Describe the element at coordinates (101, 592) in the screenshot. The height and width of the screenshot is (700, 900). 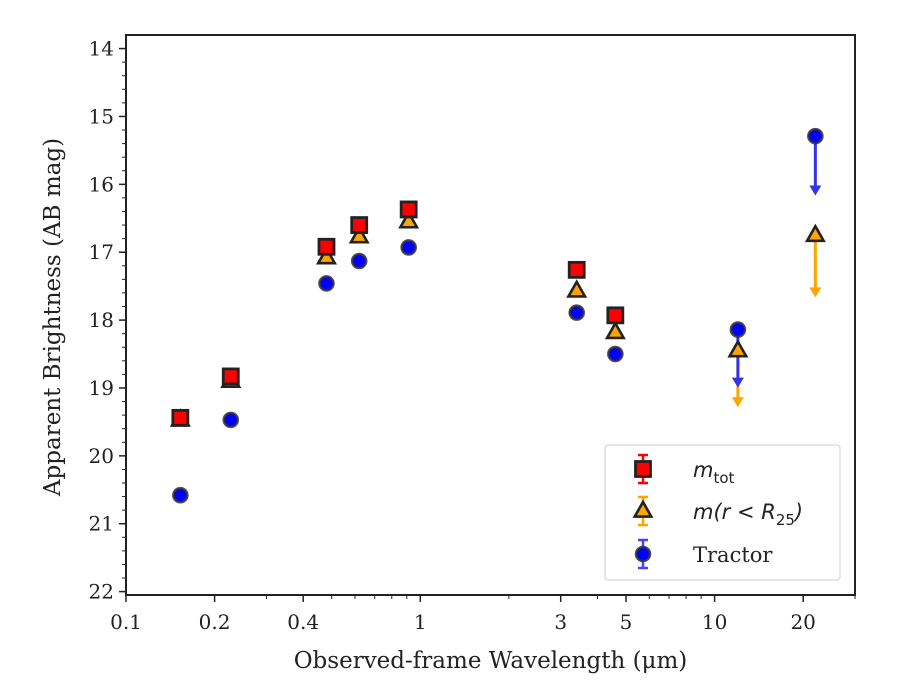
I see `y-tick-label: 22` at that location.